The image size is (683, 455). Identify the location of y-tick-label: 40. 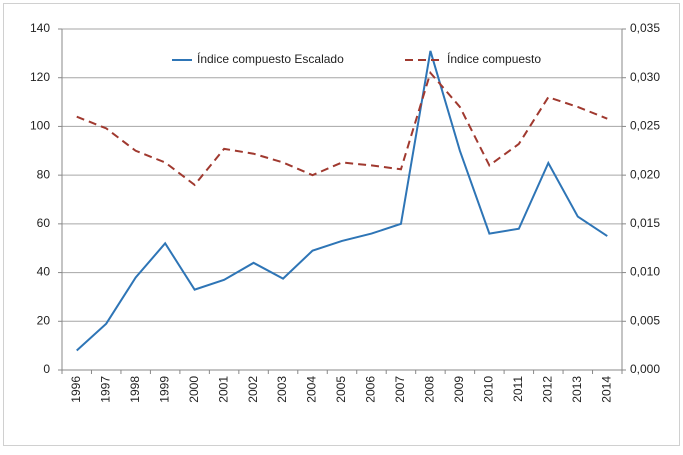
(44, 272).